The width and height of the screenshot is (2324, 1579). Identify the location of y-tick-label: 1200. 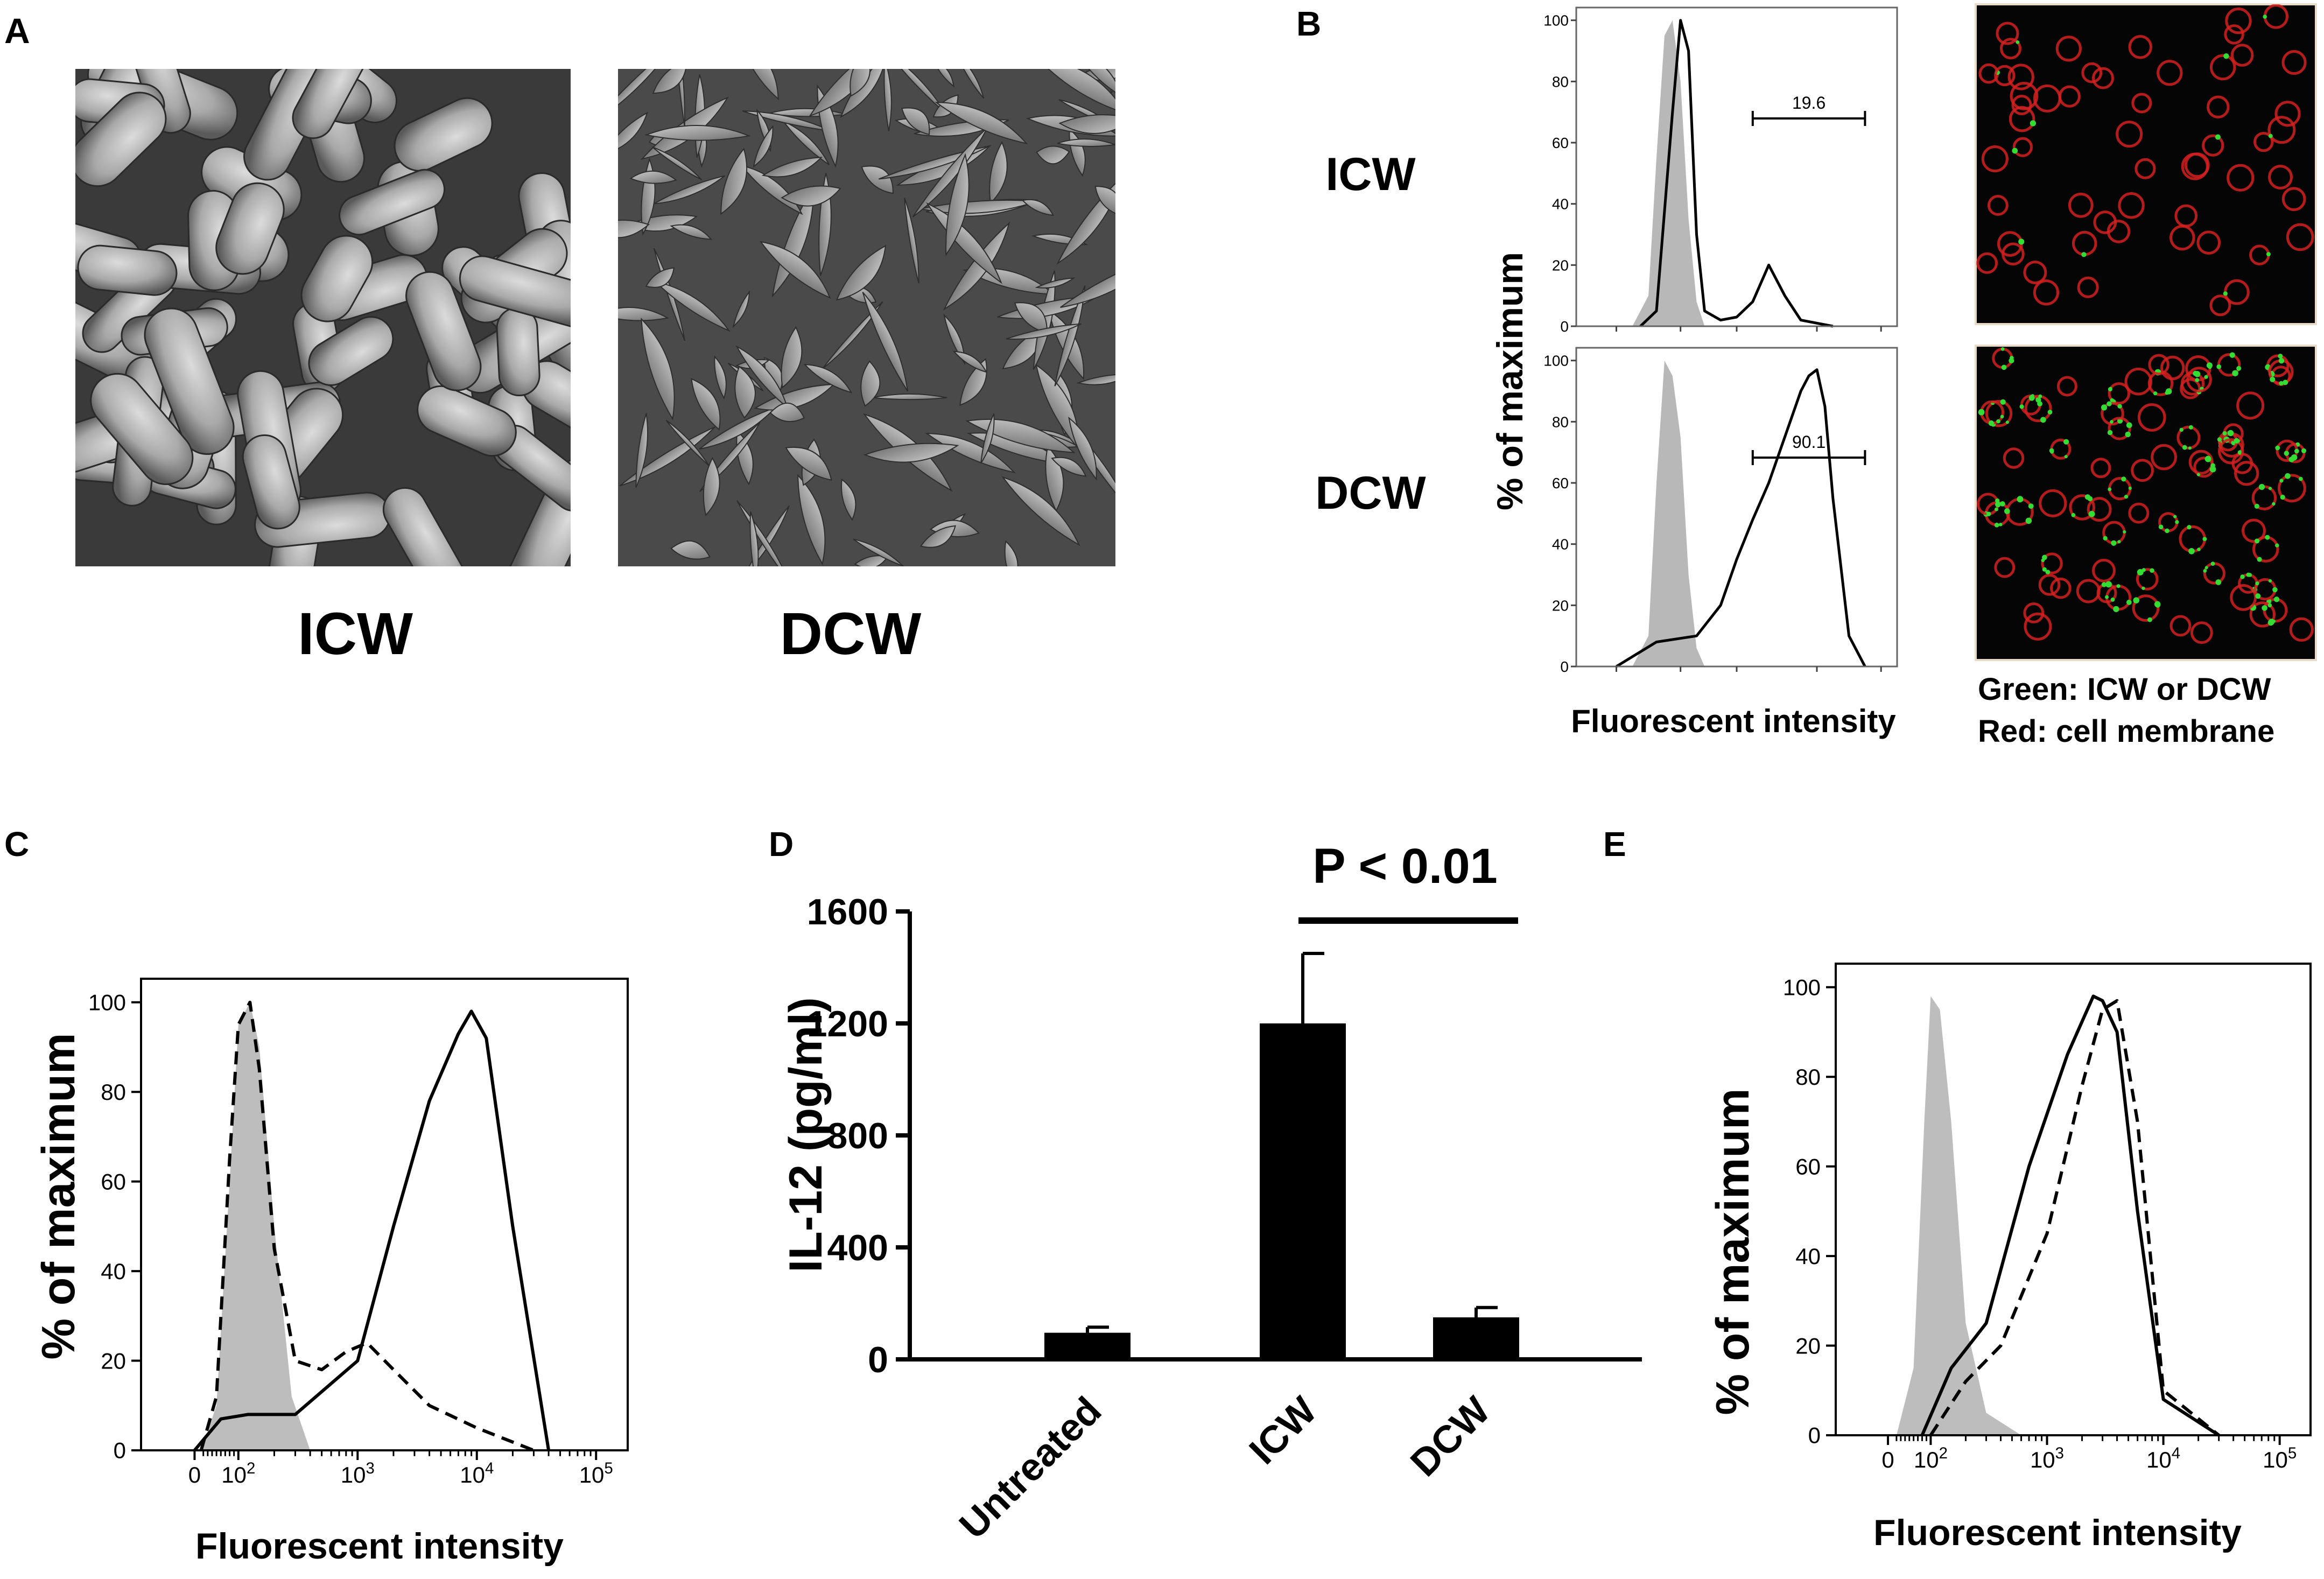
(847, 1023).